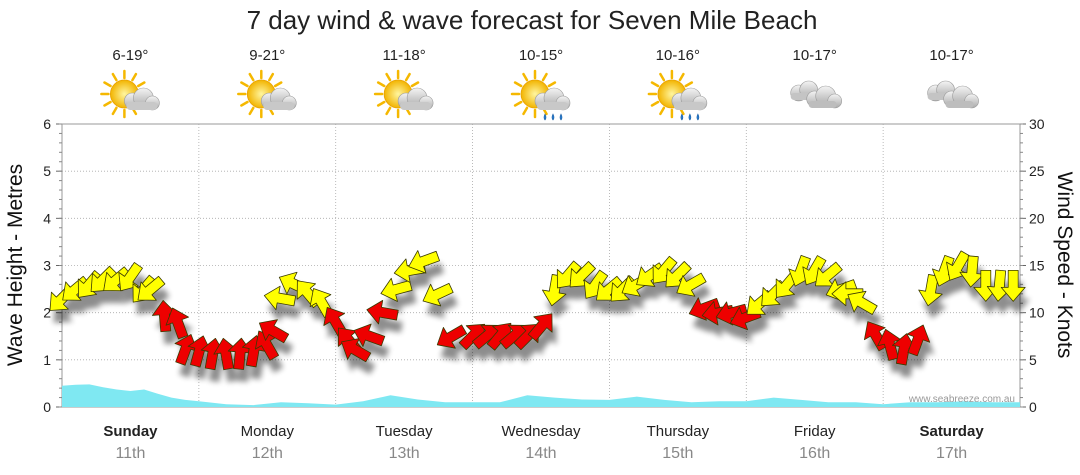  Describe the element at coordinates (1033, 360) in the screenshot. I see `right-tick-label: 5` at that location.